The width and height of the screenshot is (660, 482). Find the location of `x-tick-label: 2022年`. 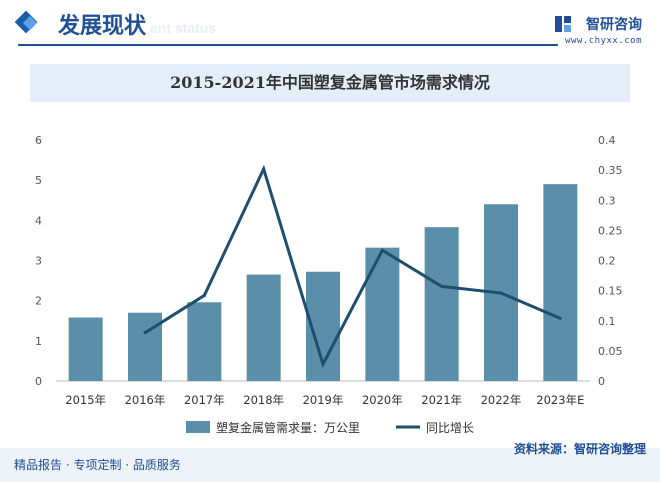

x-tick-label: 2022年 is located at coordinates (501, 400).